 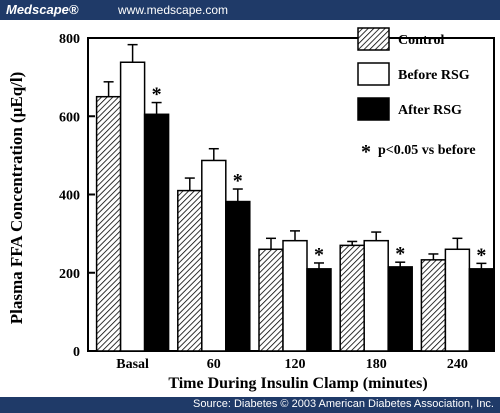 I want to click on x-tick-label: 120, so click(x=295, y=364).